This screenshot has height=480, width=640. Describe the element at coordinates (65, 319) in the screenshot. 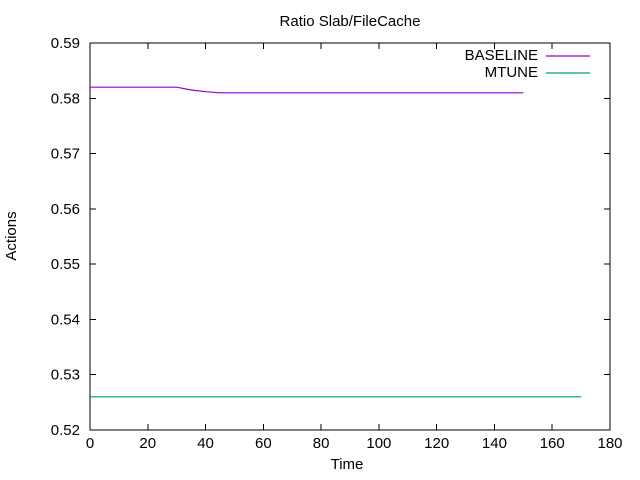

I see `y-tick-label: 0.54` at that location.